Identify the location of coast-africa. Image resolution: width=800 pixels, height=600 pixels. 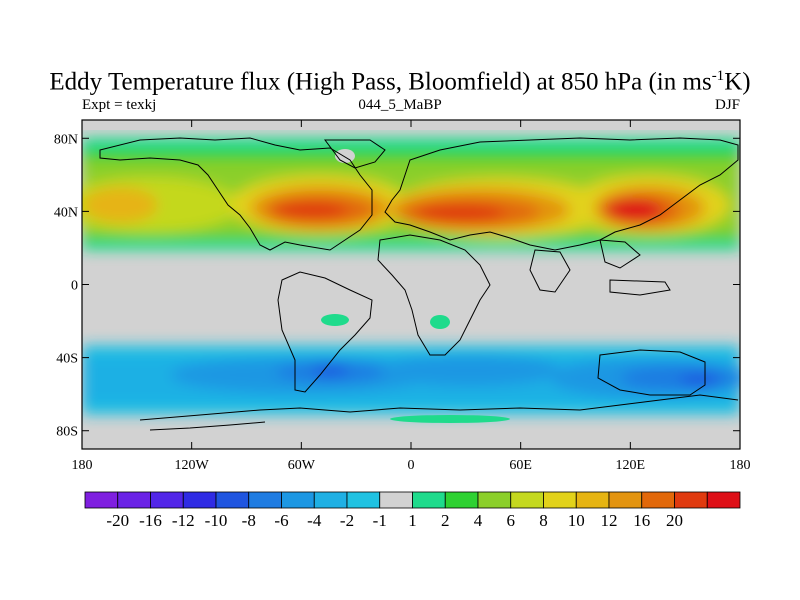
(434, 295).